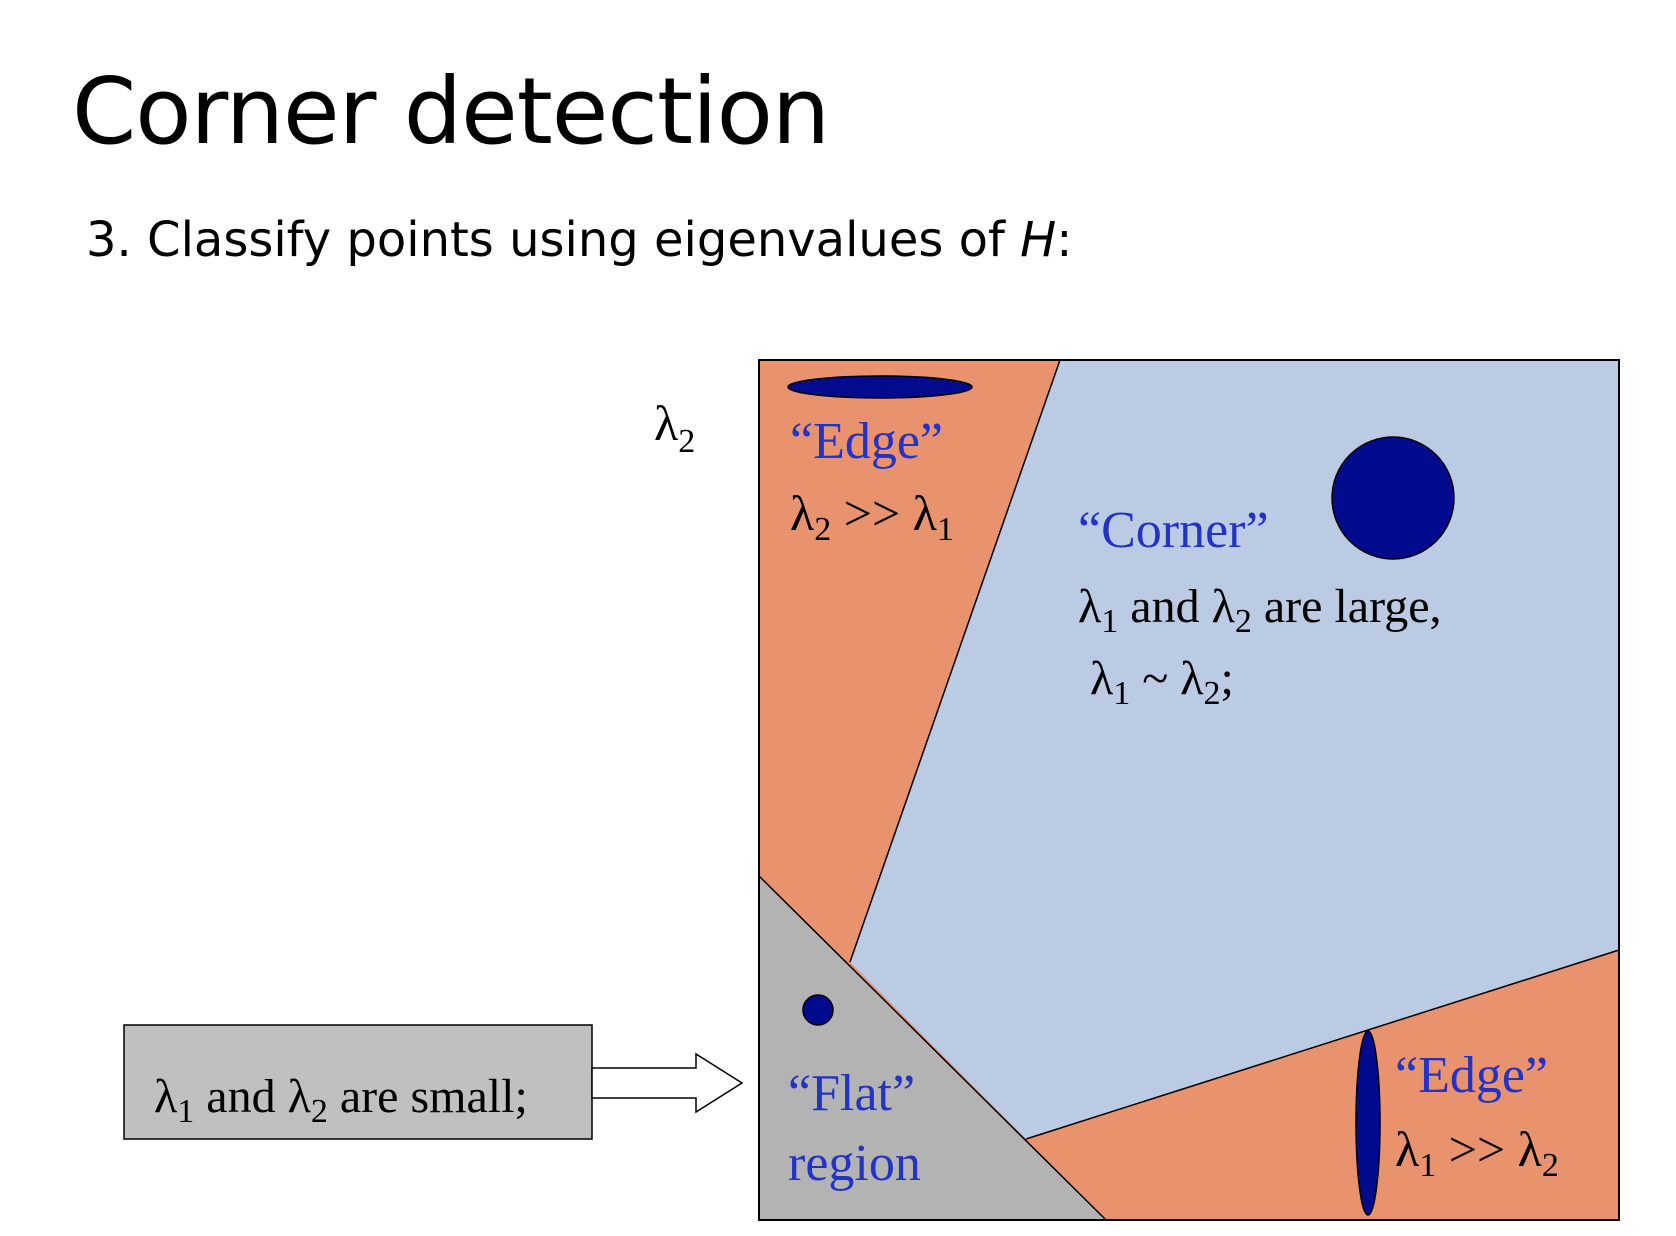 Image resolution: width=1676 pixels, height=1236 pixels. Describe the element at coordinates (854, 1163) in the screenshot. I see `flat-region-label: region` at that location.